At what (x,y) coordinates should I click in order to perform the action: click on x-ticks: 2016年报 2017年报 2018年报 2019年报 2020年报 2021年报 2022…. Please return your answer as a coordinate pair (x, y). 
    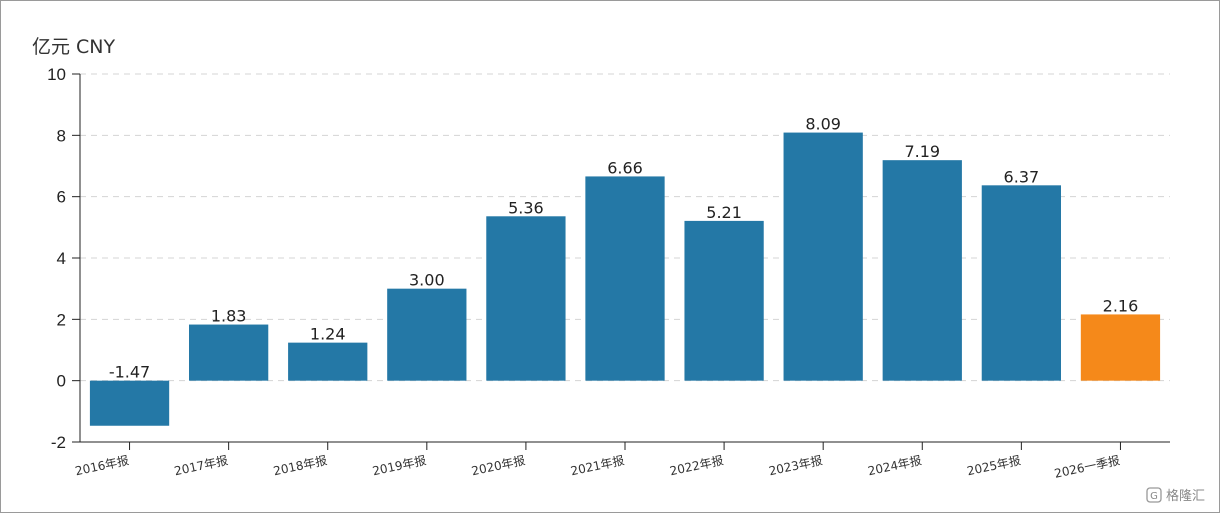
    Looking at the image, I should click on (597, 461).